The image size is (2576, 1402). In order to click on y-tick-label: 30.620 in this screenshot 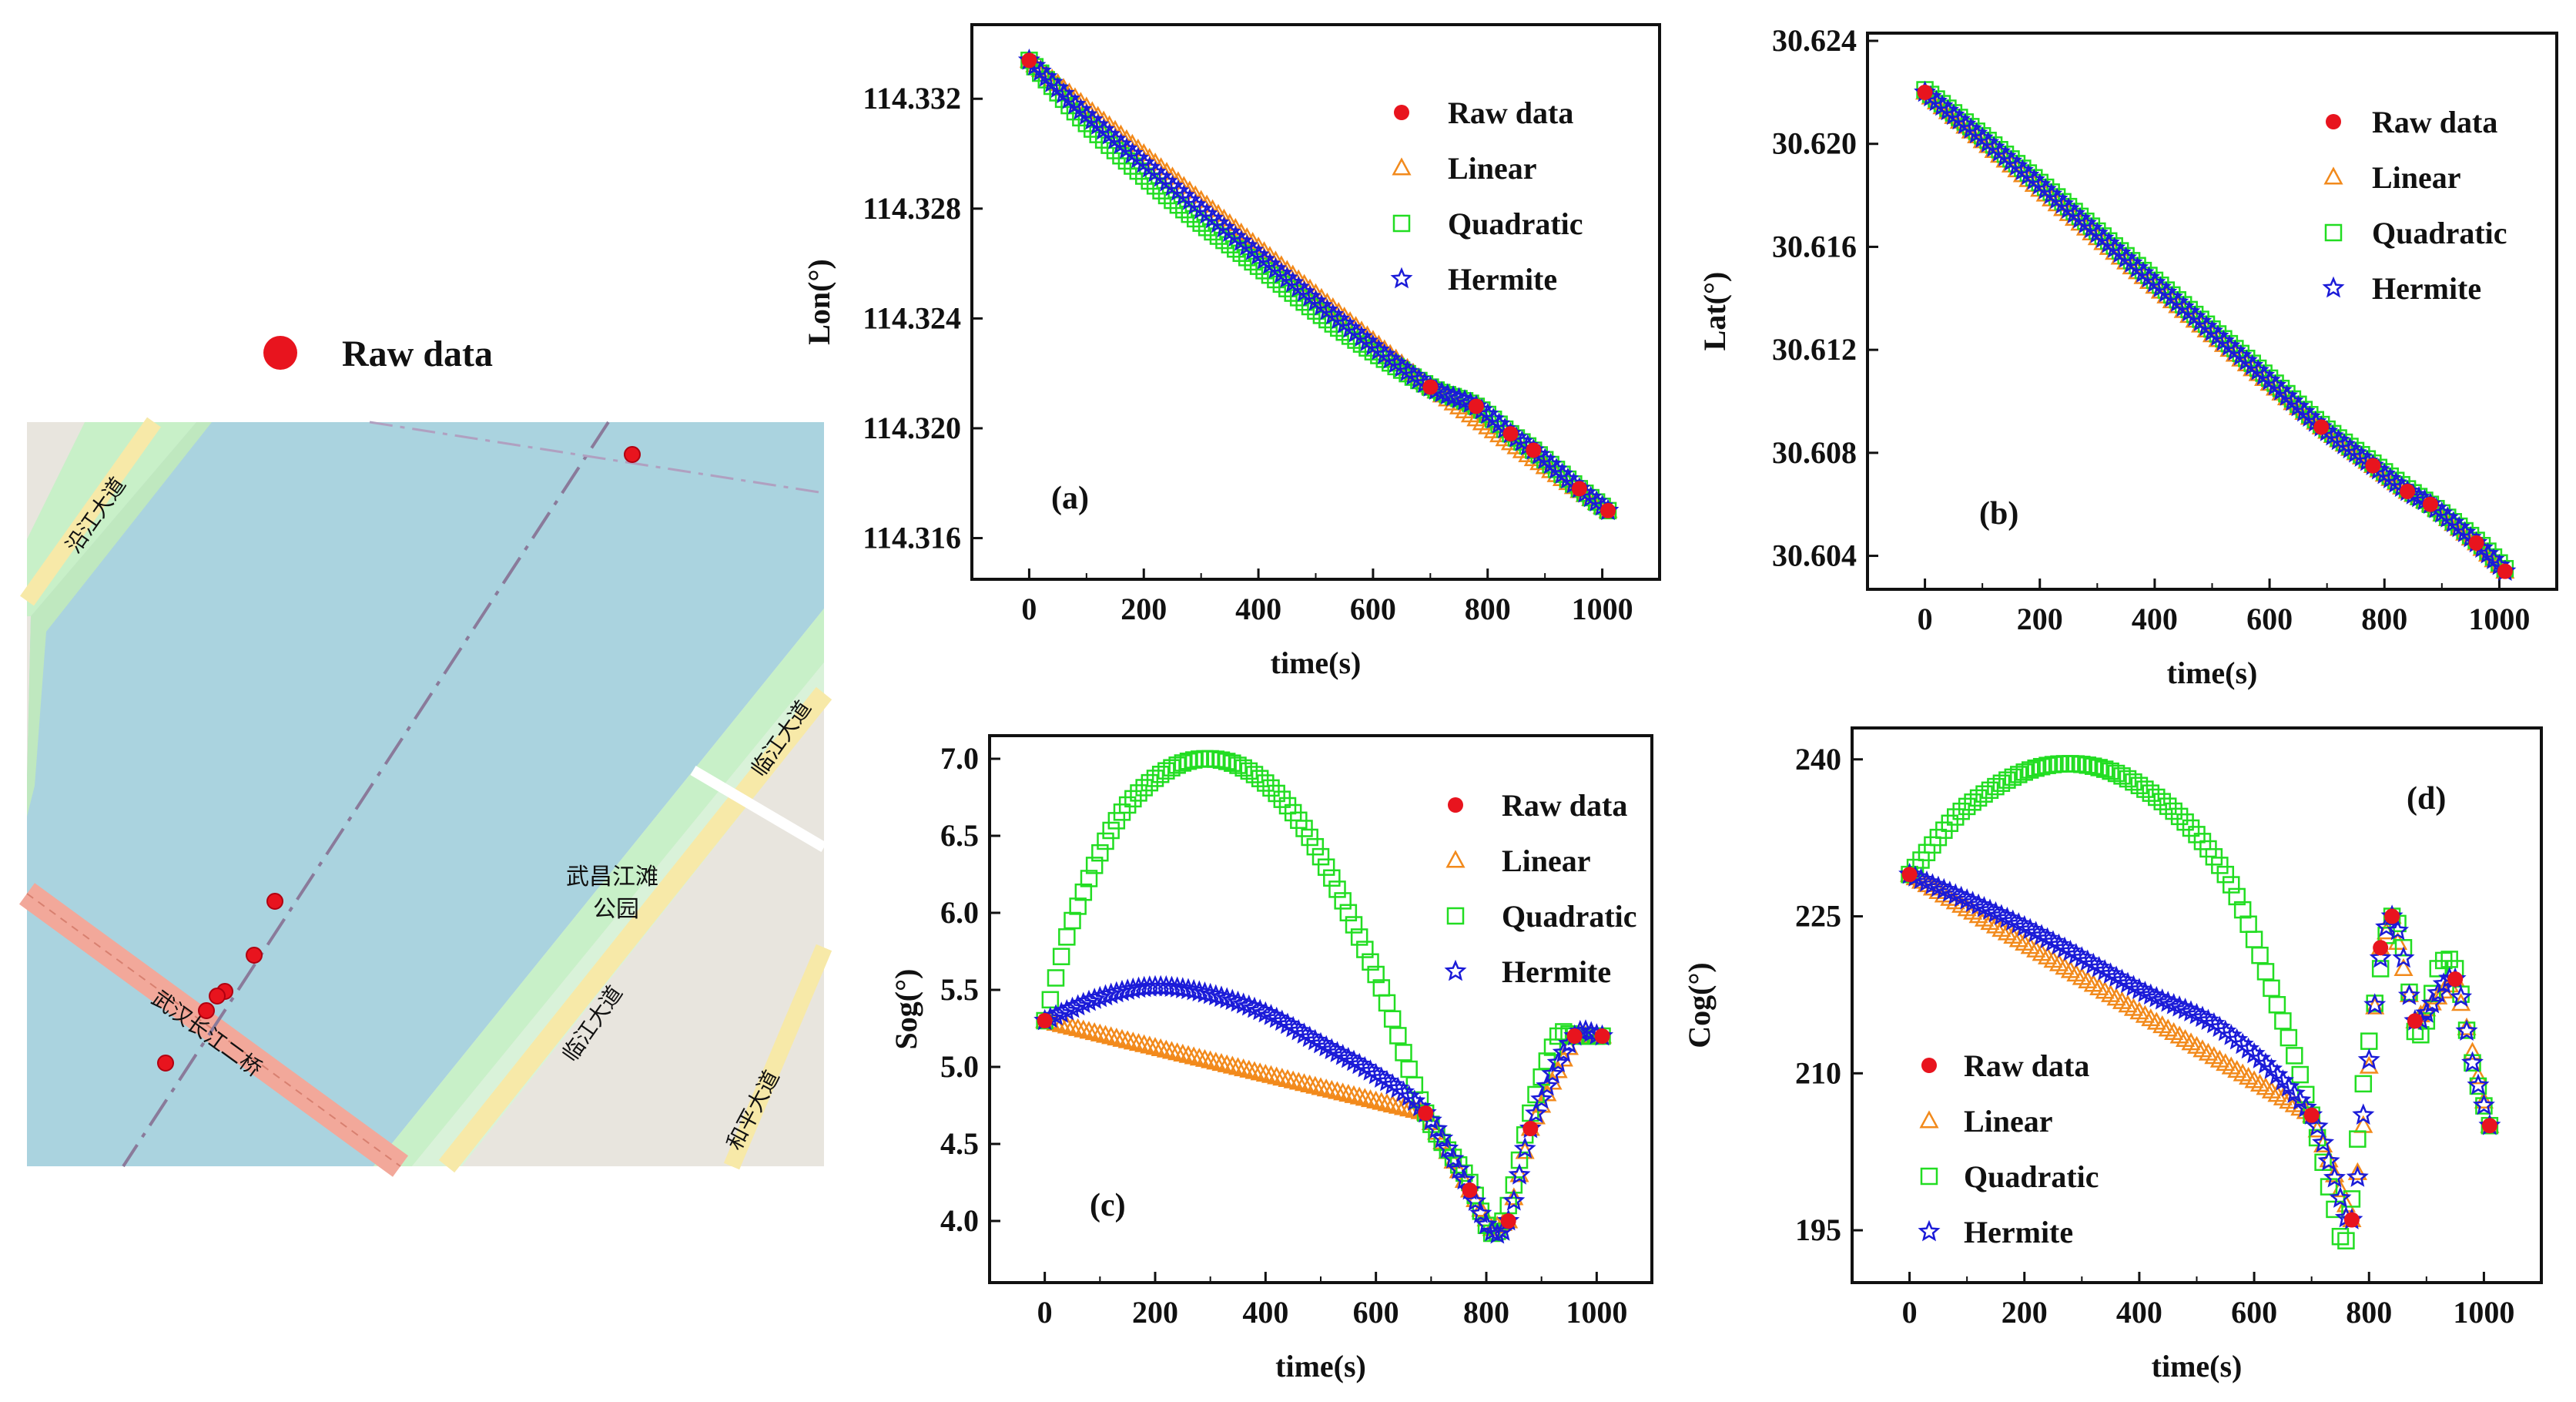, I will do `click(1814, 144)`.